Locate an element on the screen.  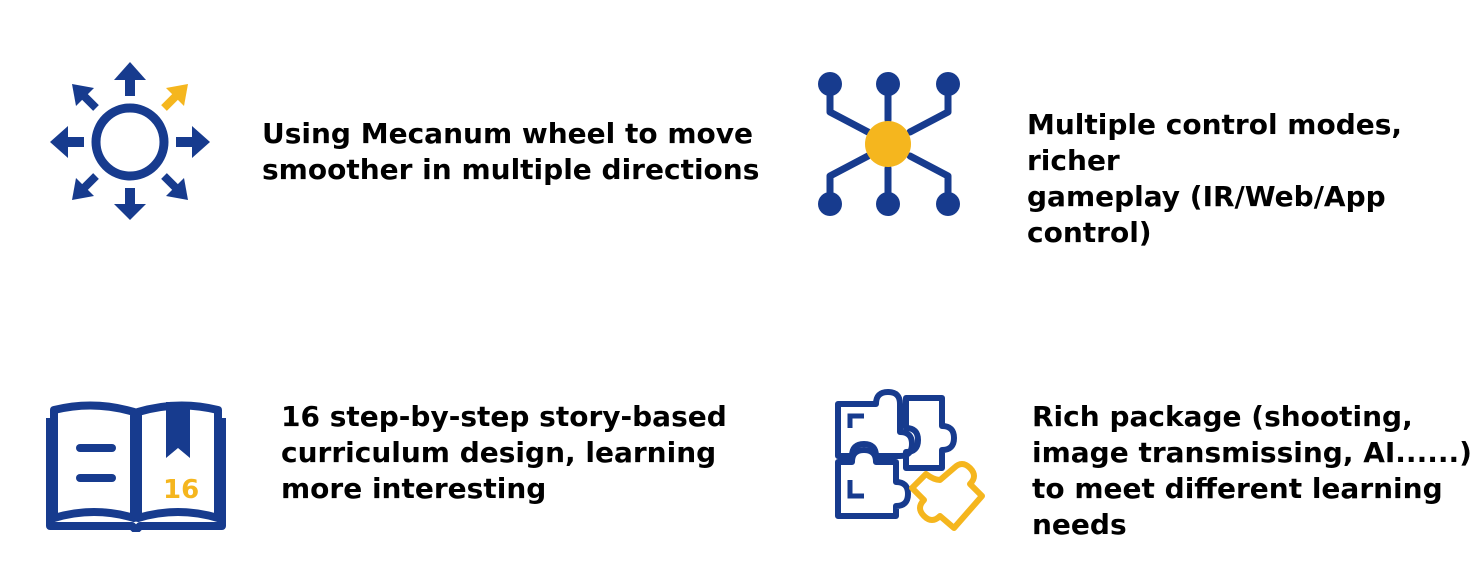
curriculum-book-icon: 16 is located at coordinates (136, 465).